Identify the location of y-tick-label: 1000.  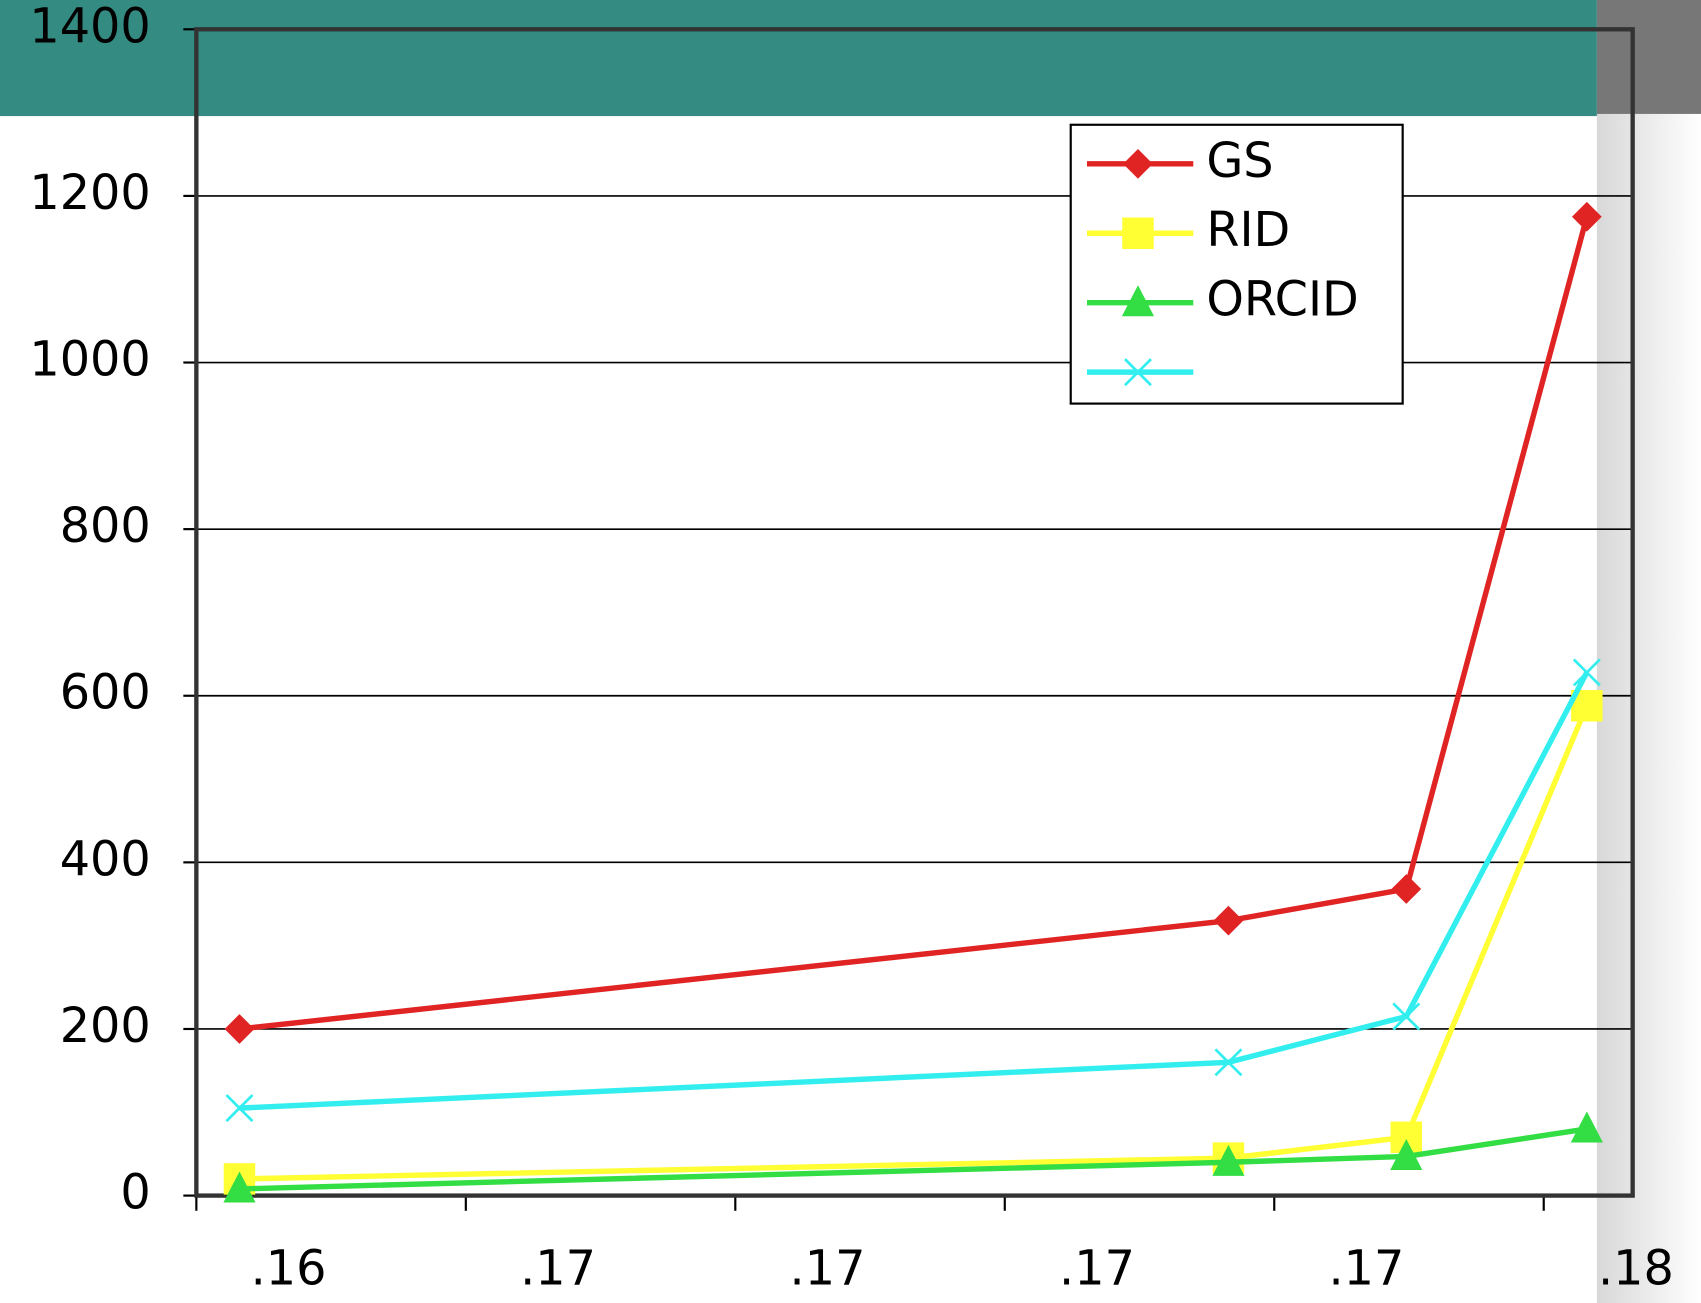
(89, 360).